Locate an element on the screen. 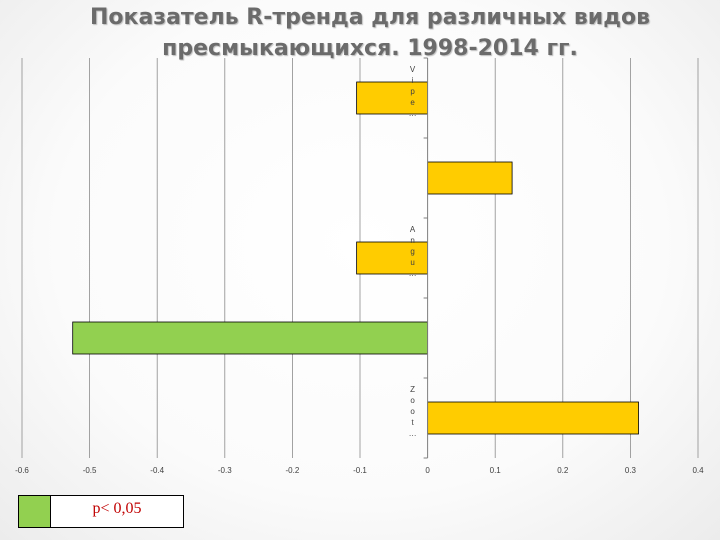 The image size is (720, 540). category-label-0-char-0: V is located at coordinates (413, 69).